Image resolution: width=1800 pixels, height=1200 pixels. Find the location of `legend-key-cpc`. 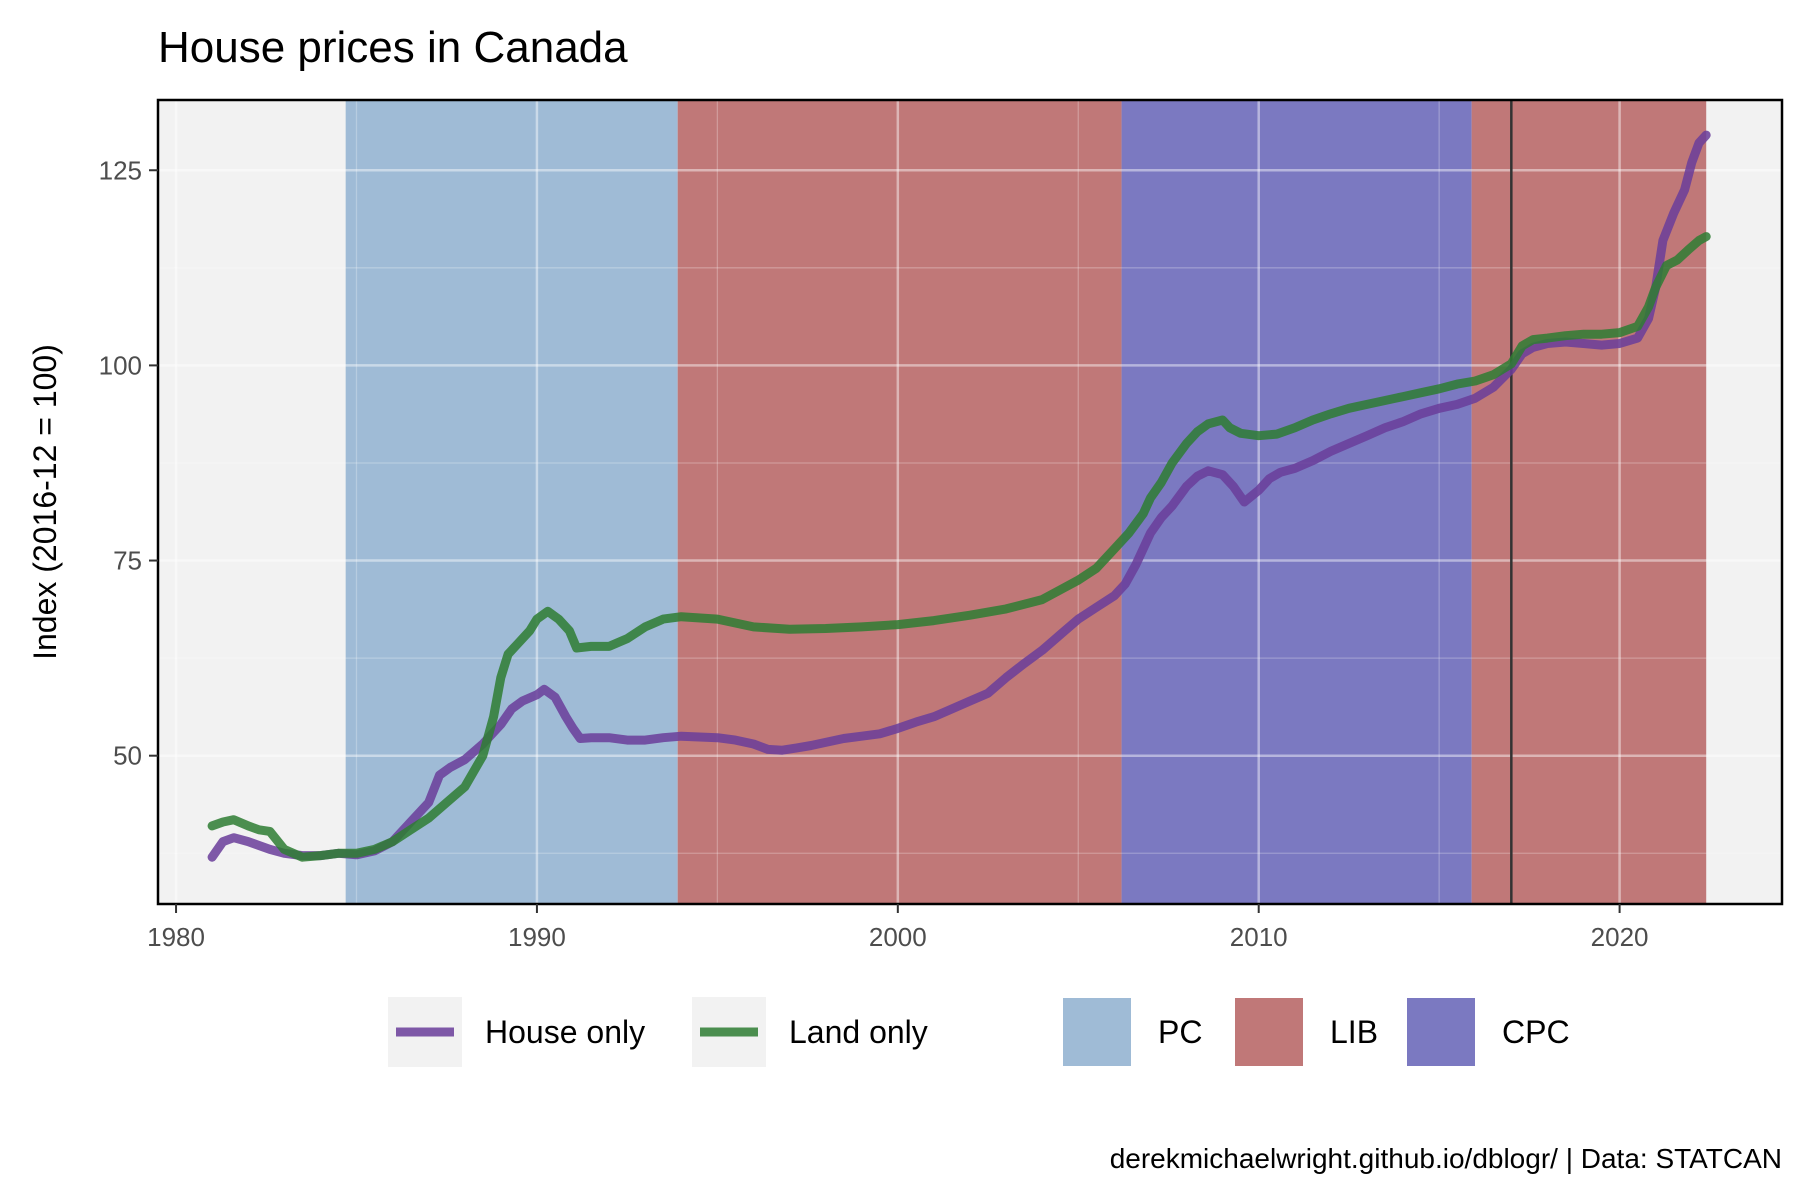

legend-key-cpc is located at coordinates (1441, 1032).